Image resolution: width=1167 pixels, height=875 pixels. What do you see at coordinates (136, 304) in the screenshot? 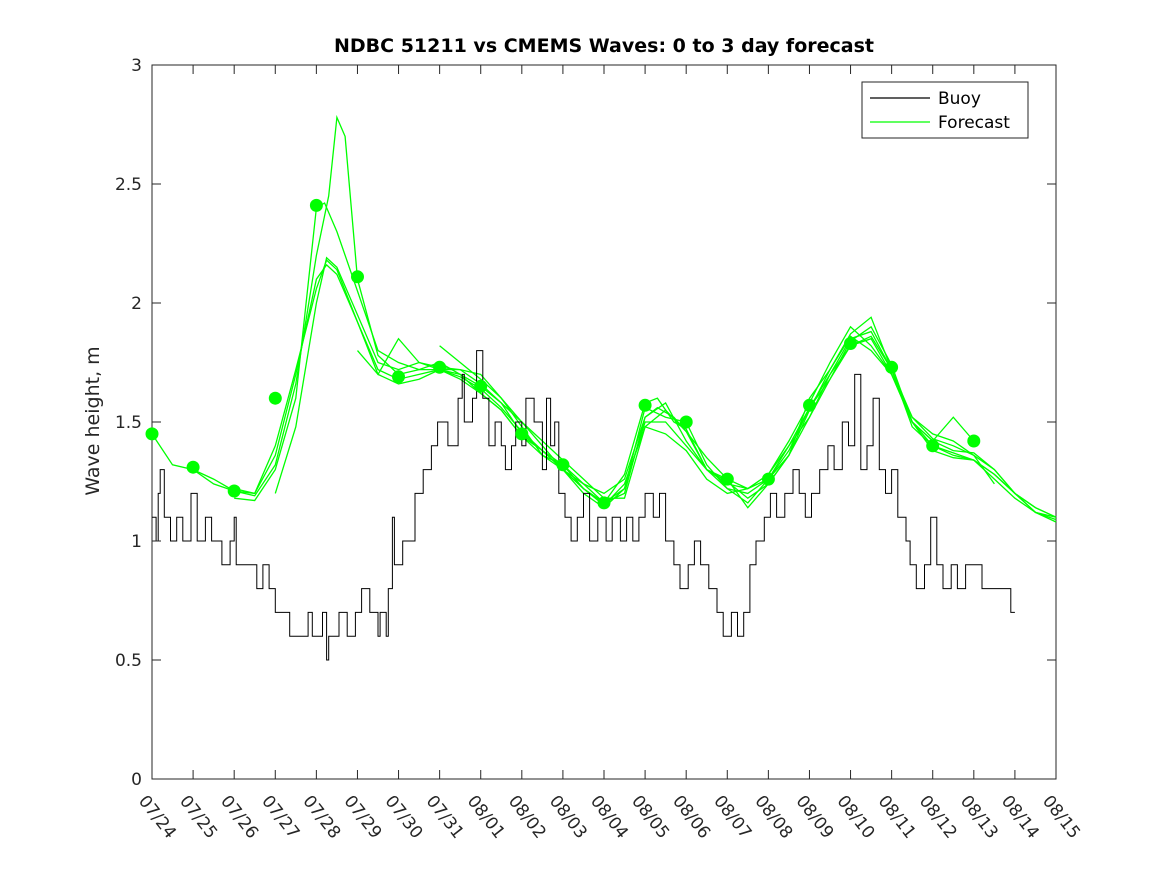
I see `y-tick-label: 2` at bounding box center [136, 304].